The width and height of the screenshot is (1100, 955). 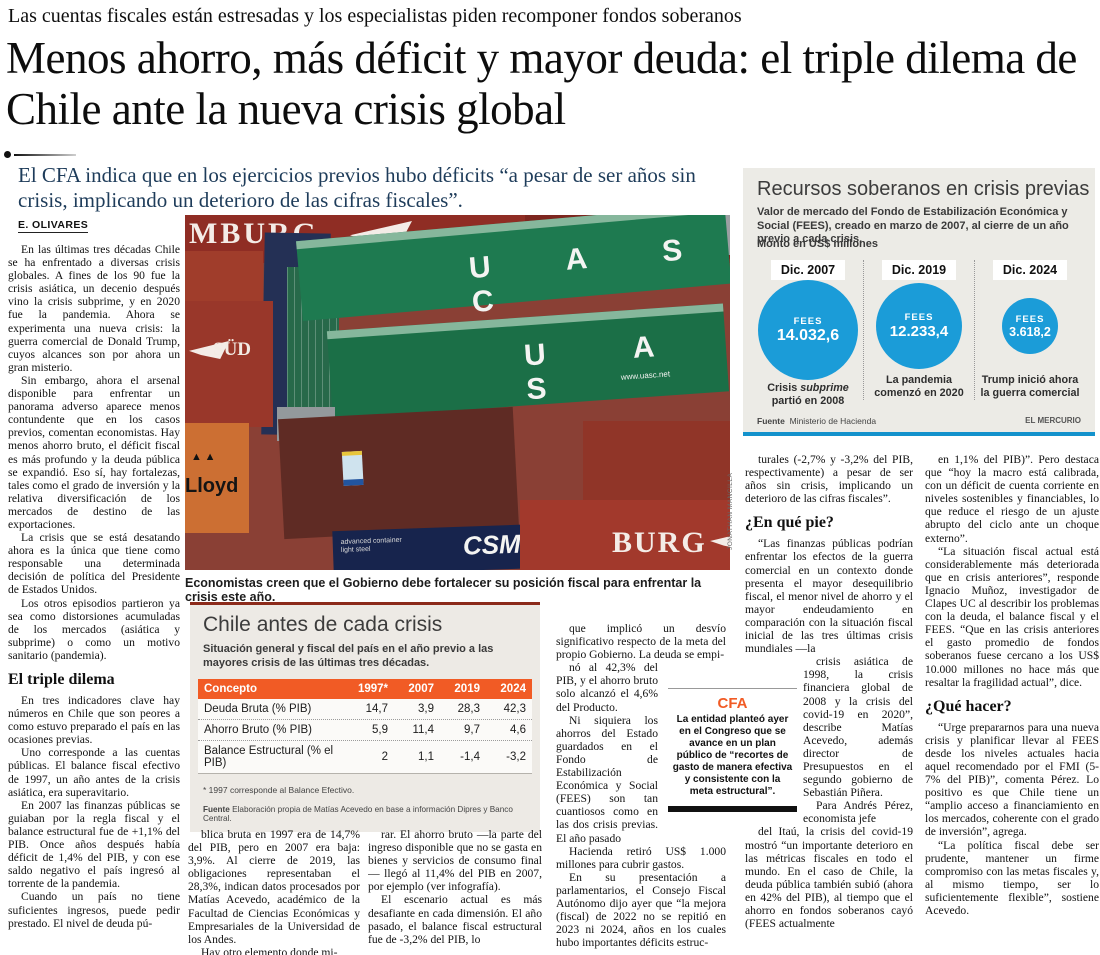 What do you see at coordinates (1030, 270) in the screenshot?
I see `date-label: Dic. 2024` at bounding box center [1030, 270].